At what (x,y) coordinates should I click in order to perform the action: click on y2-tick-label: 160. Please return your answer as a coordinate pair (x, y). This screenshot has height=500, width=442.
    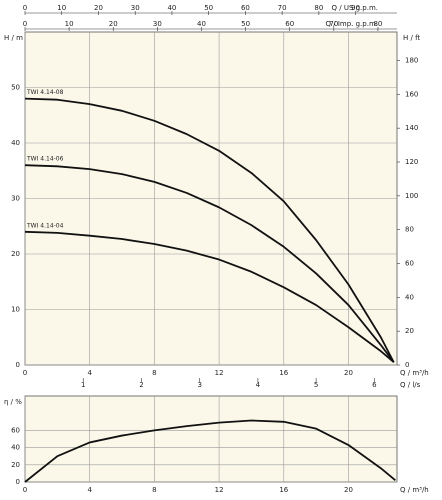
    Looking at the image, I should click on (411, 94).